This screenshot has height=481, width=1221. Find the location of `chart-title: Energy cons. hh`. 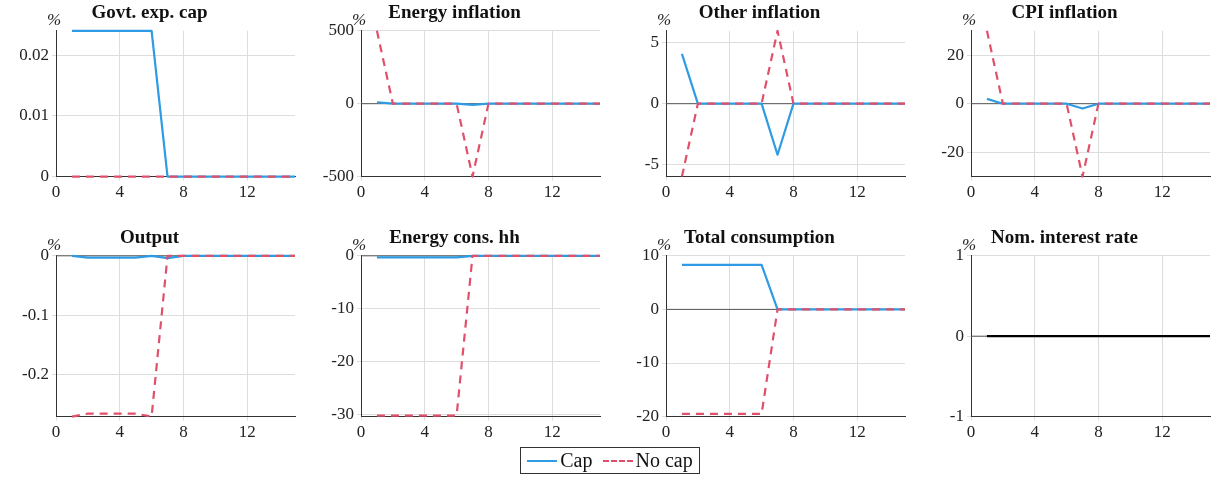

chart-title: Energy cons. hh is located at coordinates (455, 237).